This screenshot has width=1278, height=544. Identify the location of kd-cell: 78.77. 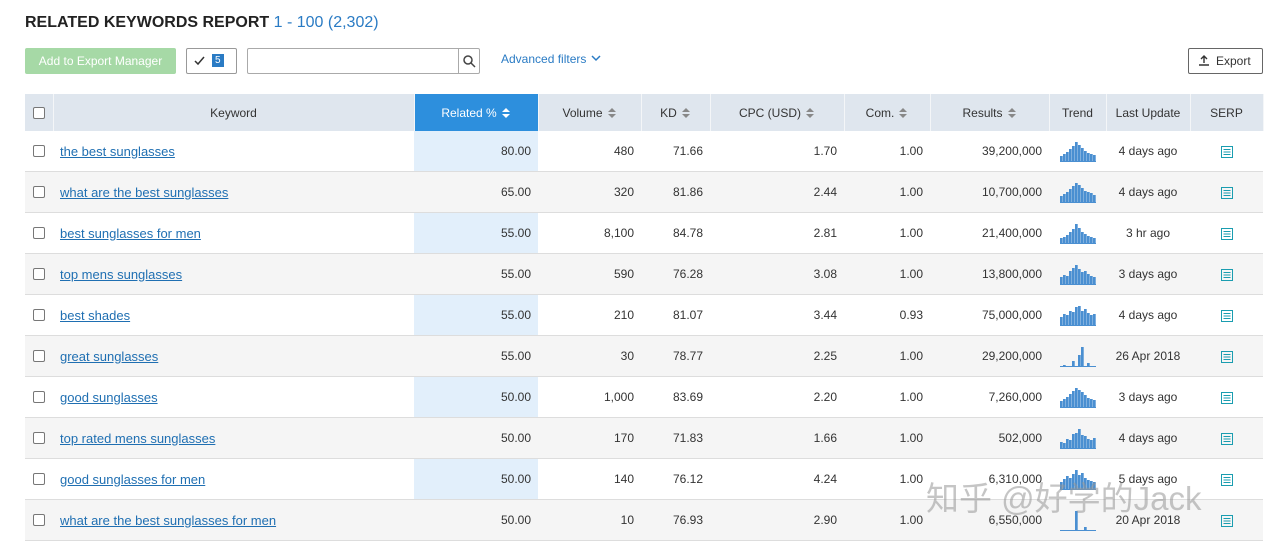
(675, 356).